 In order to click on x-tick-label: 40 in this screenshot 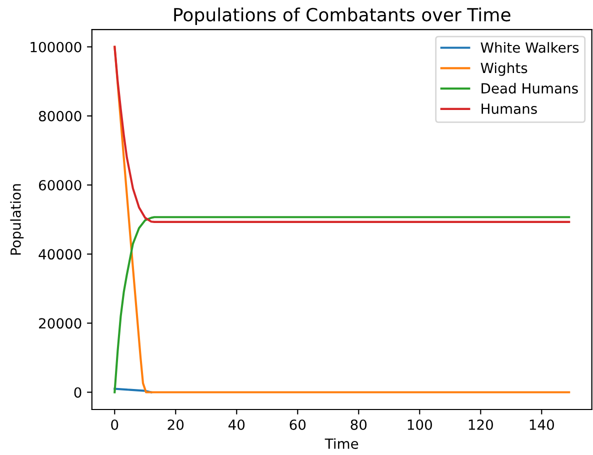, I will do `click(236, 424)`.